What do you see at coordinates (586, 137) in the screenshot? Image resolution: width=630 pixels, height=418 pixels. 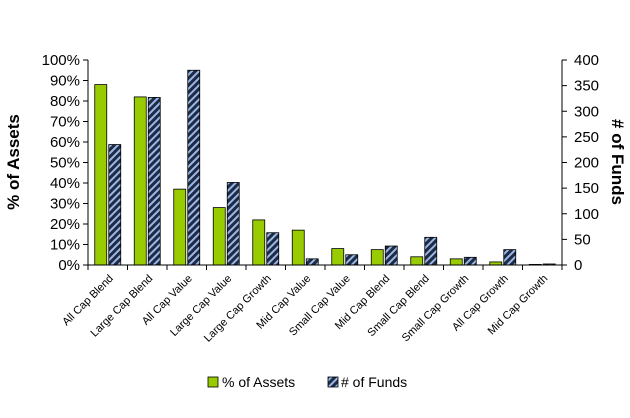 I see `y2-tick-label: 250` at bounding box center [586, 137].